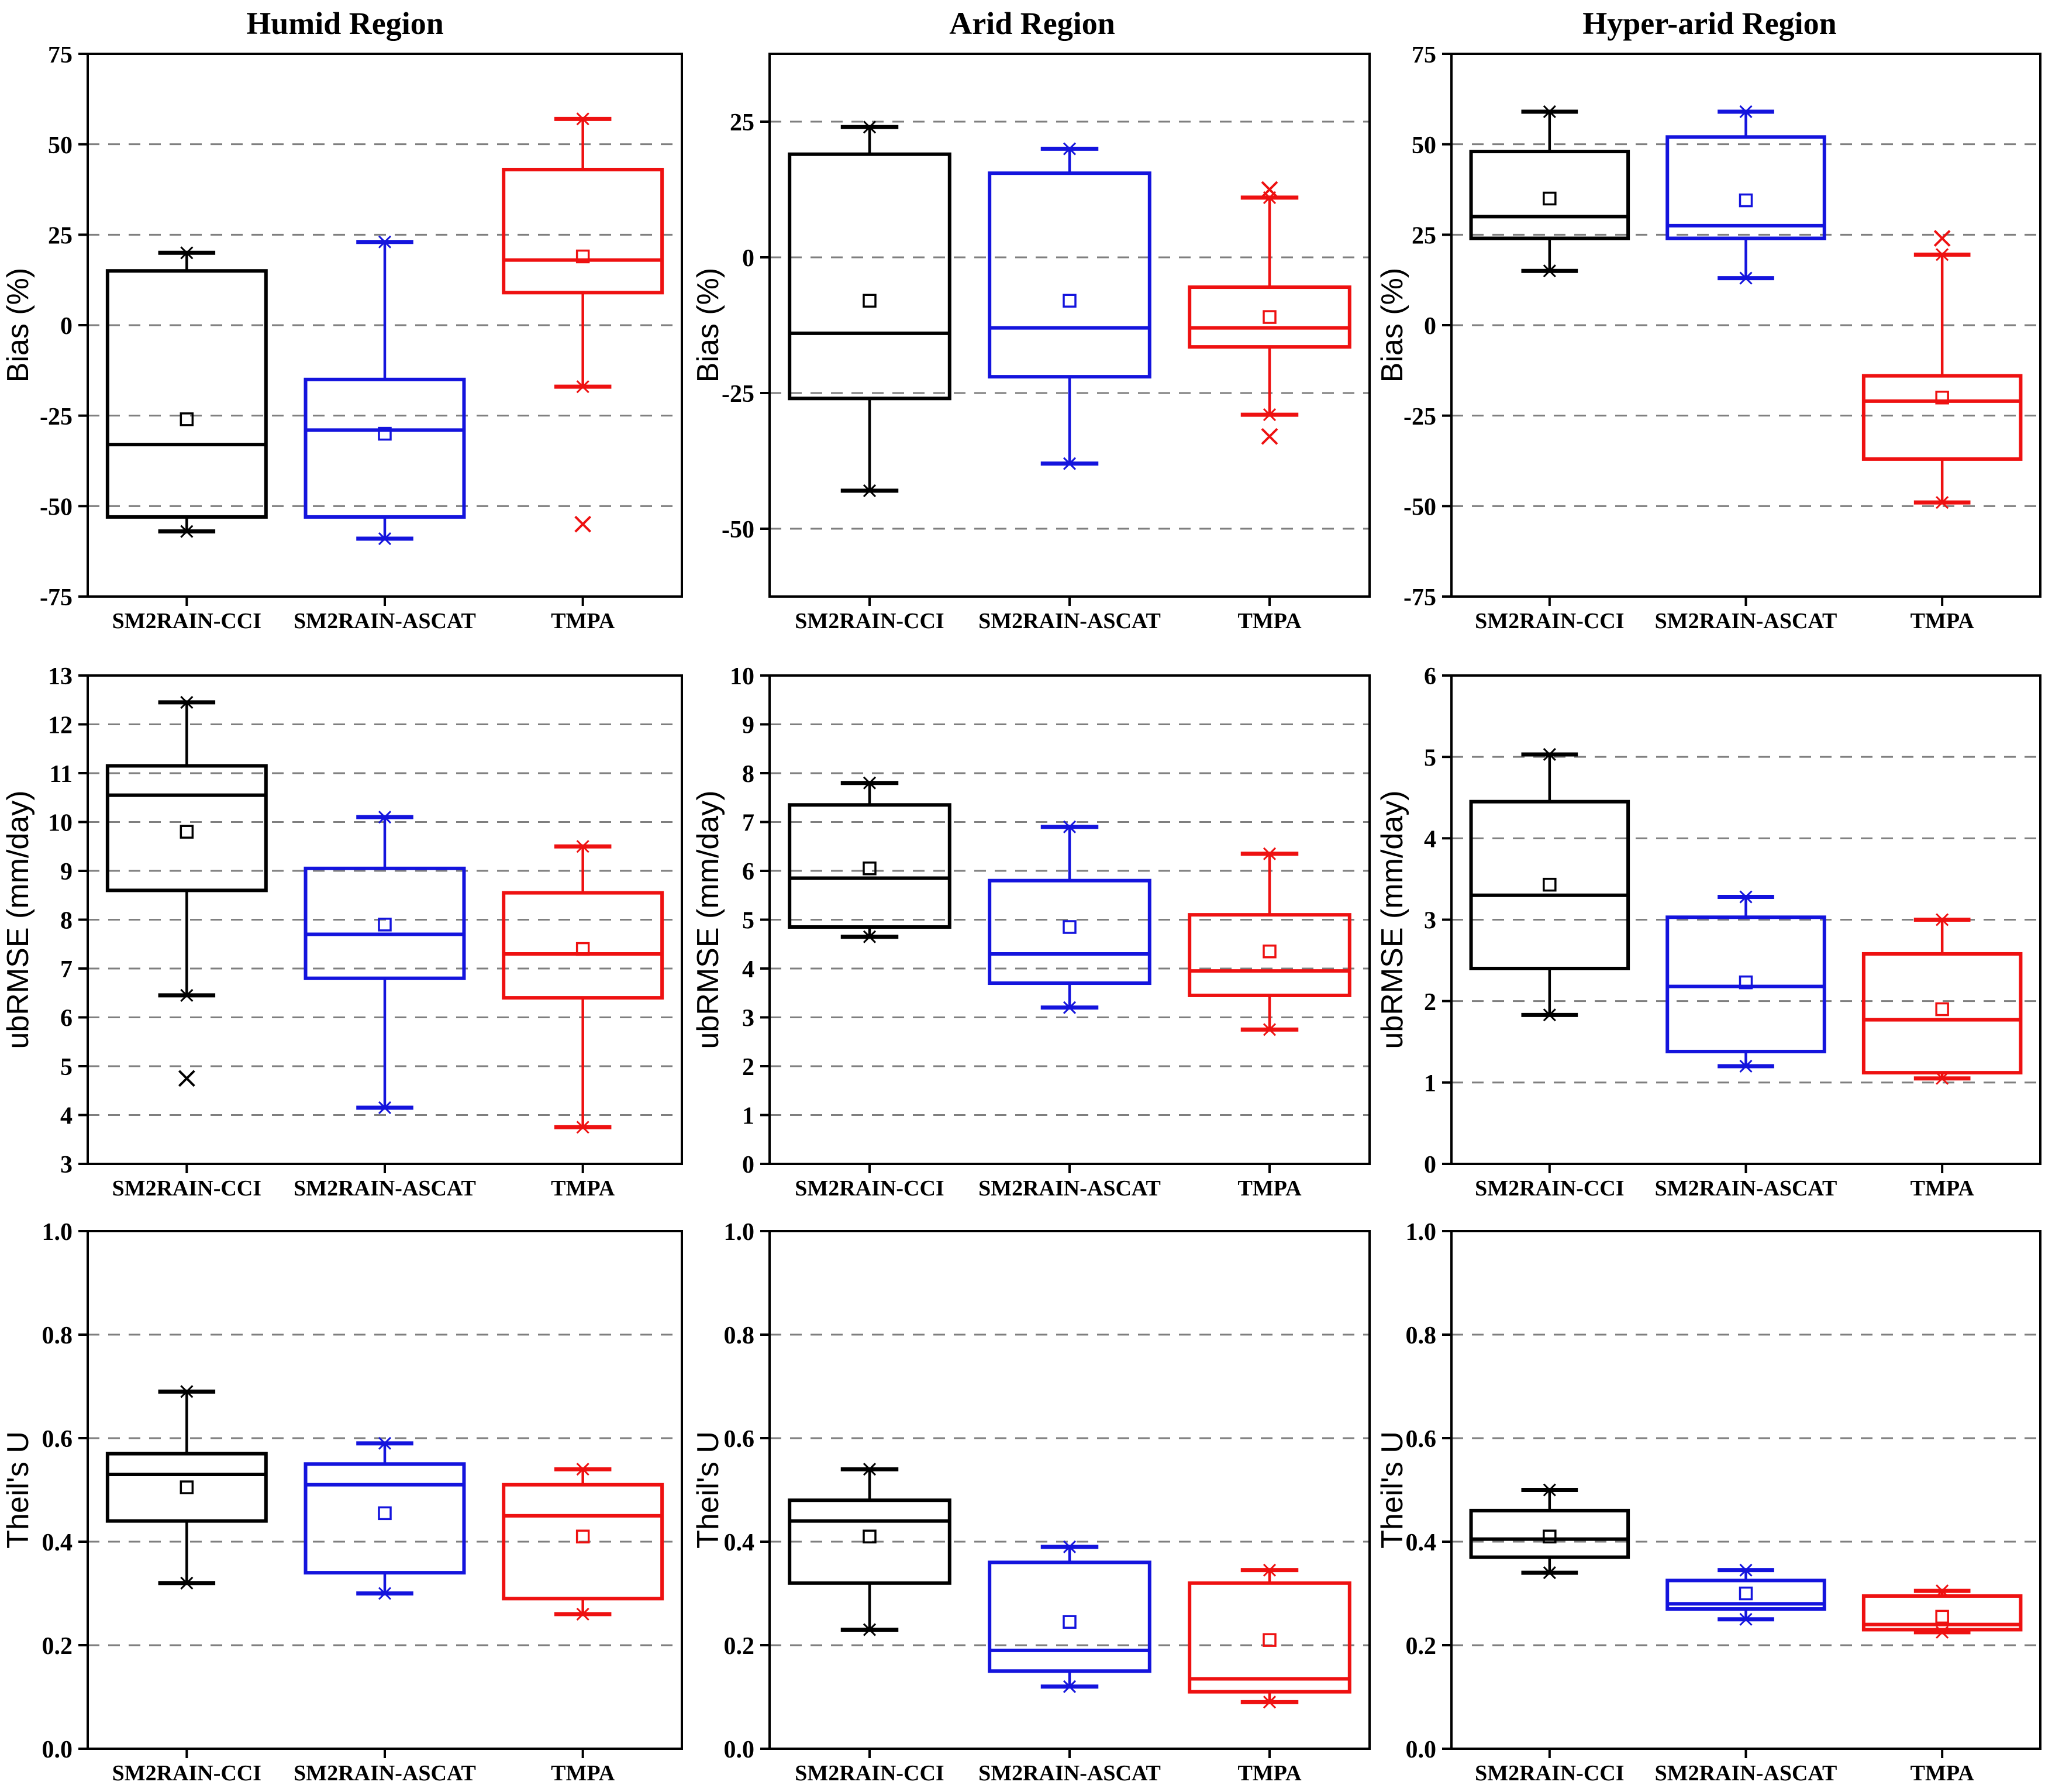 This screenshot has height=1792, width=2045. I want to click on column-title-humid: Humid Region, so click(345, 23).